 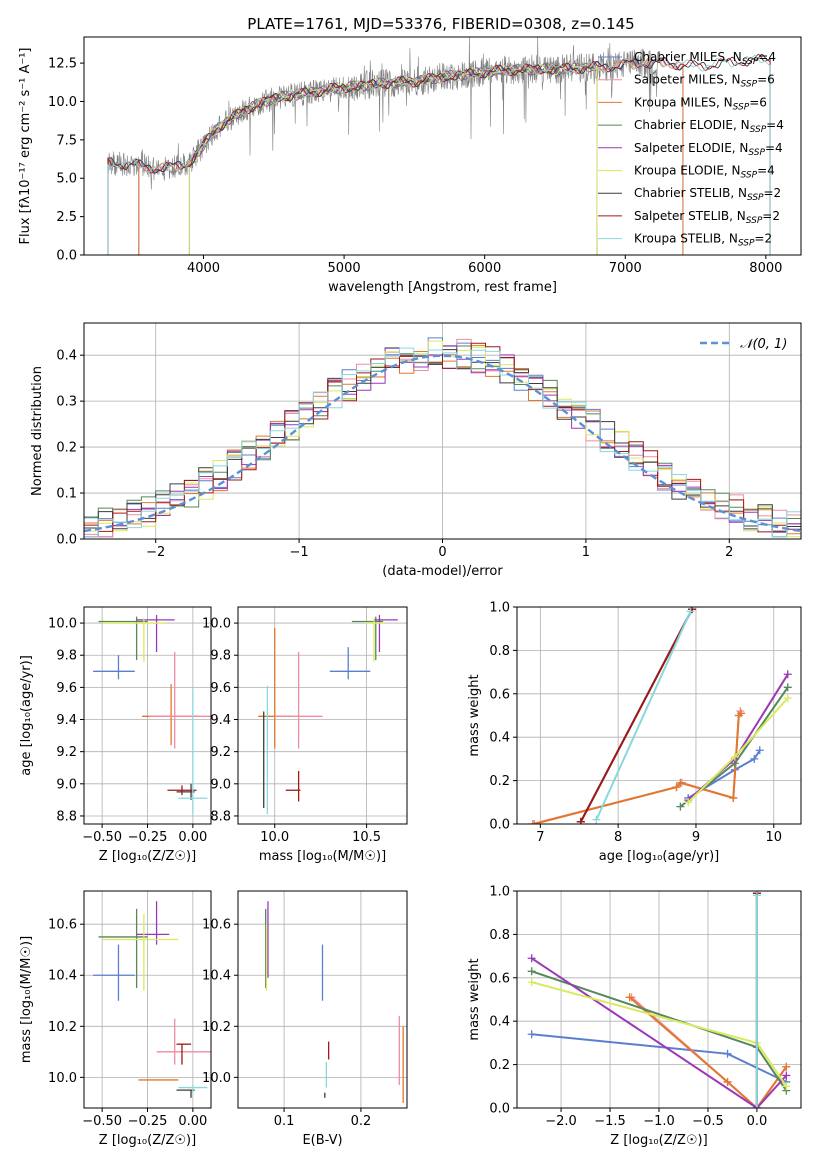 What do you see at coordinates (765, 268) in the screenshot?
I see `x-tick-label: 8000` at bounding box center [765, 268].